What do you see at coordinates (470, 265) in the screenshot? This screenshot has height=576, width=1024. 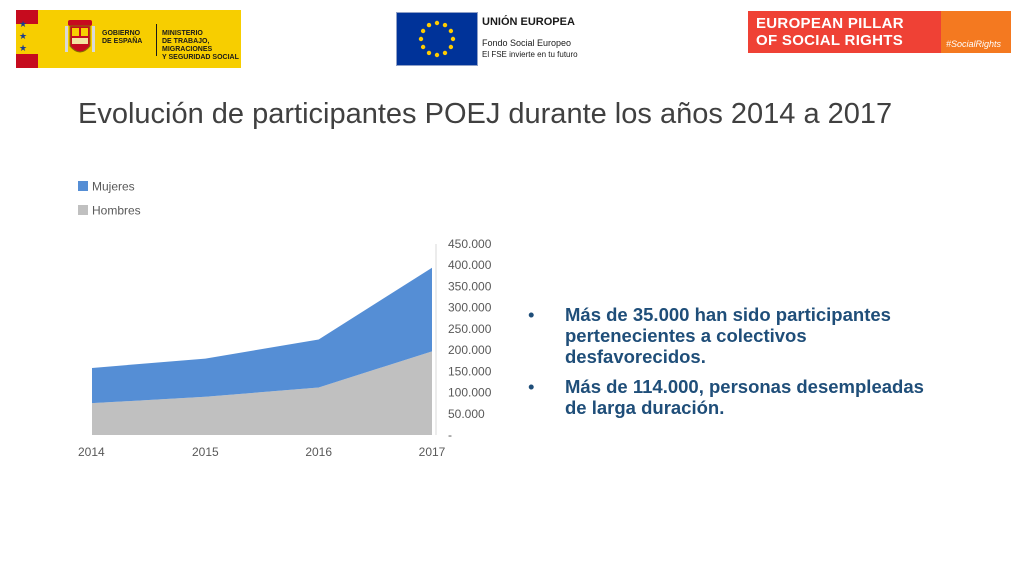 I see `y-tick-label: 400.000` at bounding box center [470, 265].